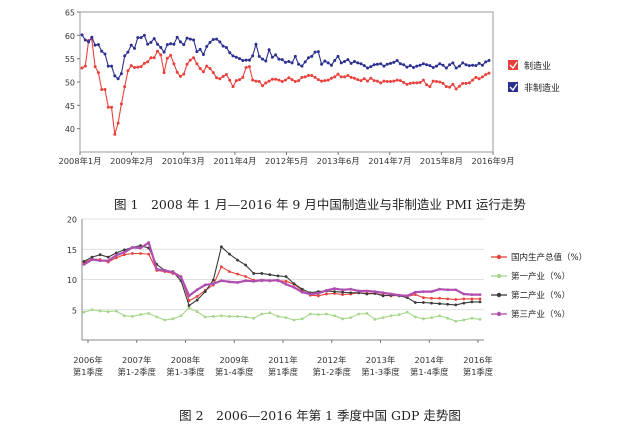 This screenshot has width=640, height=428. I want to click on fig1-legend-label: 制造业, so click(537, 66).